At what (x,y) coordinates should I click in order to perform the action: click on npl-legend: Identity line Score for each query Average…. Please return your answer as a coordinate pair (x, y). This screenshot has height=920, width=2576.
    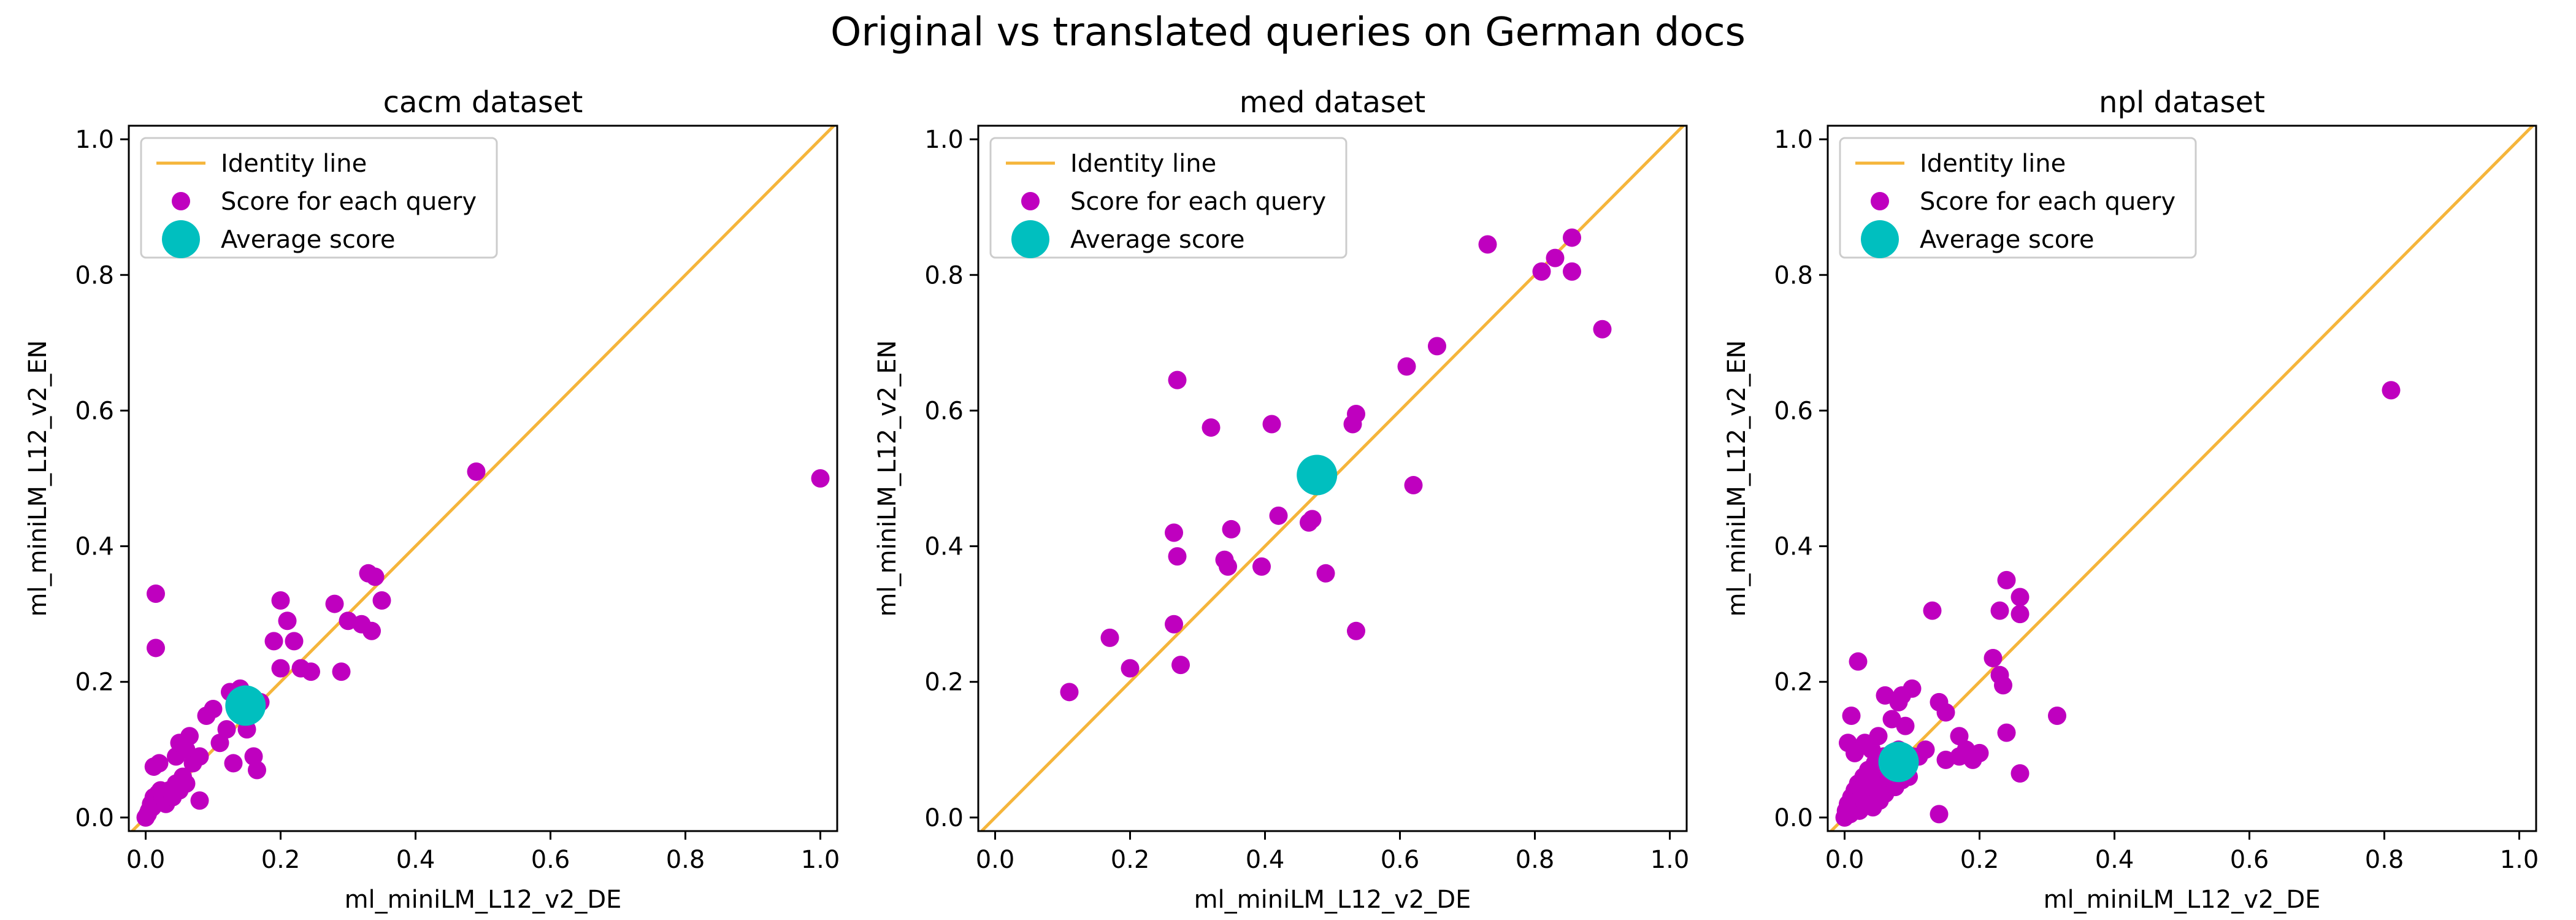
    Looking at the image, I should click on (2018, 198).